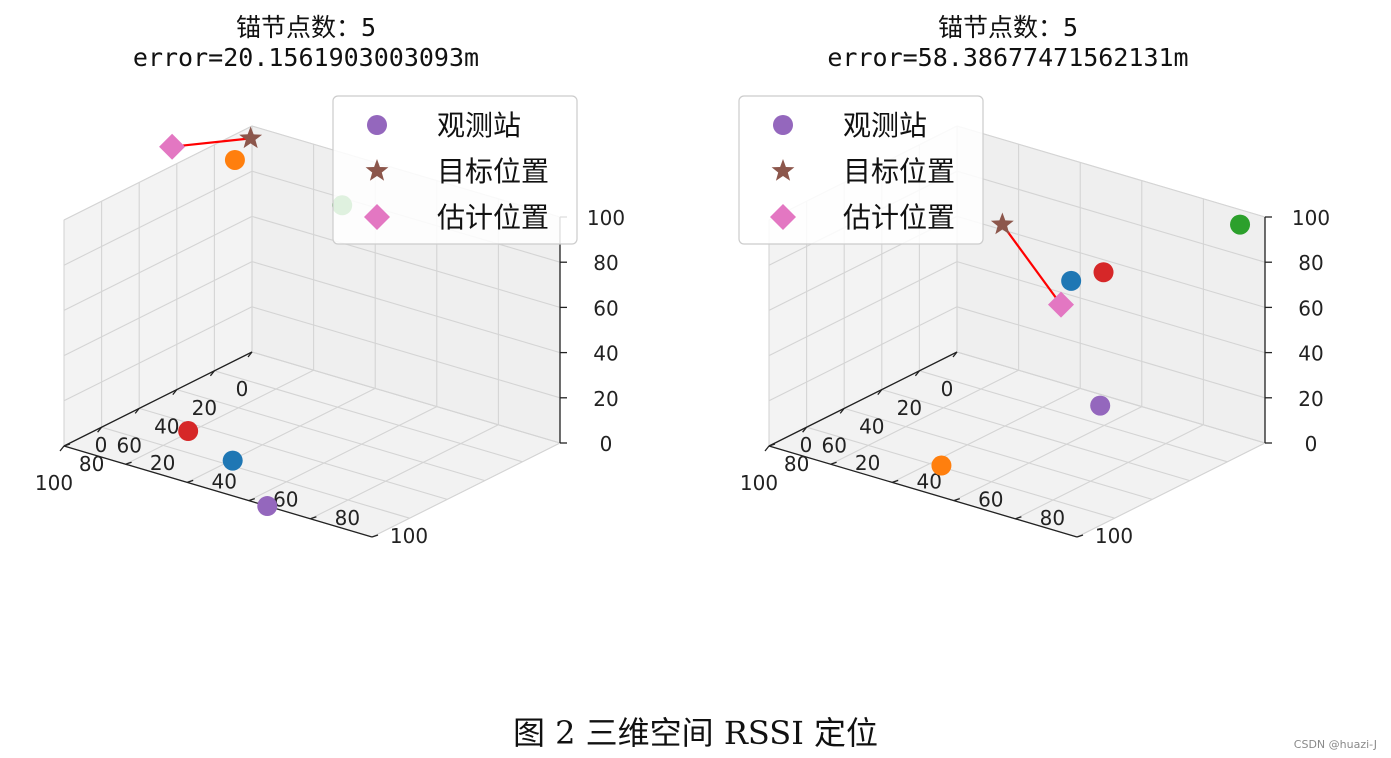 The height and width of the screenshot is (758, 1391). What do you see at coordinates (759, 483) in the screenshot?
I see `x-tick-label: 100` at bounding box center [759, 483].